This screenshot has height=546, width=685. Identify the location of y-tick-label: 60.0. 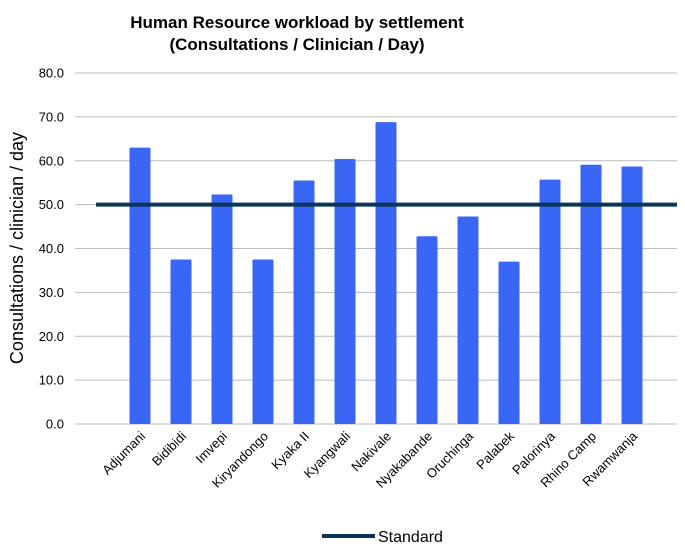
(51, 160).